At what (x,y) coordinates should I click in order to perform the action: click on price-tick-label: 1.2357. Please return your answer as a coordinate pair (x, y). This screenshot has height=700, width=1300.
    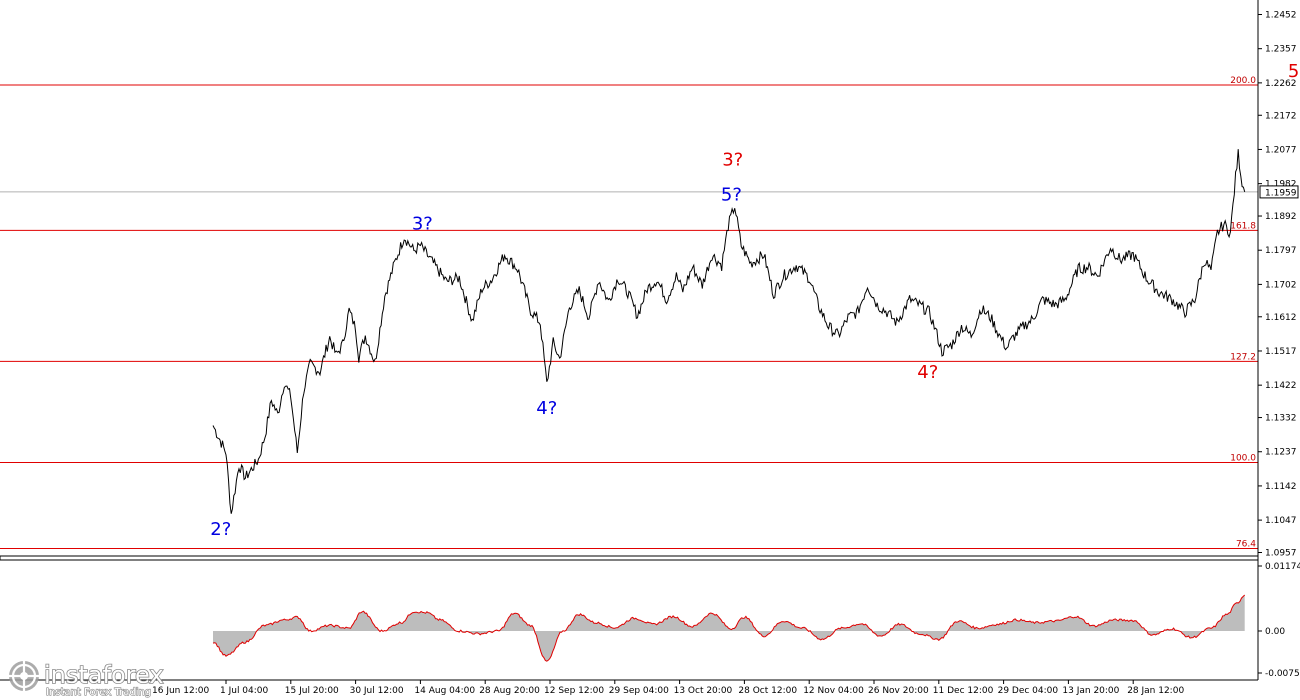
    Looking at the image, I should click on (1281, 50).